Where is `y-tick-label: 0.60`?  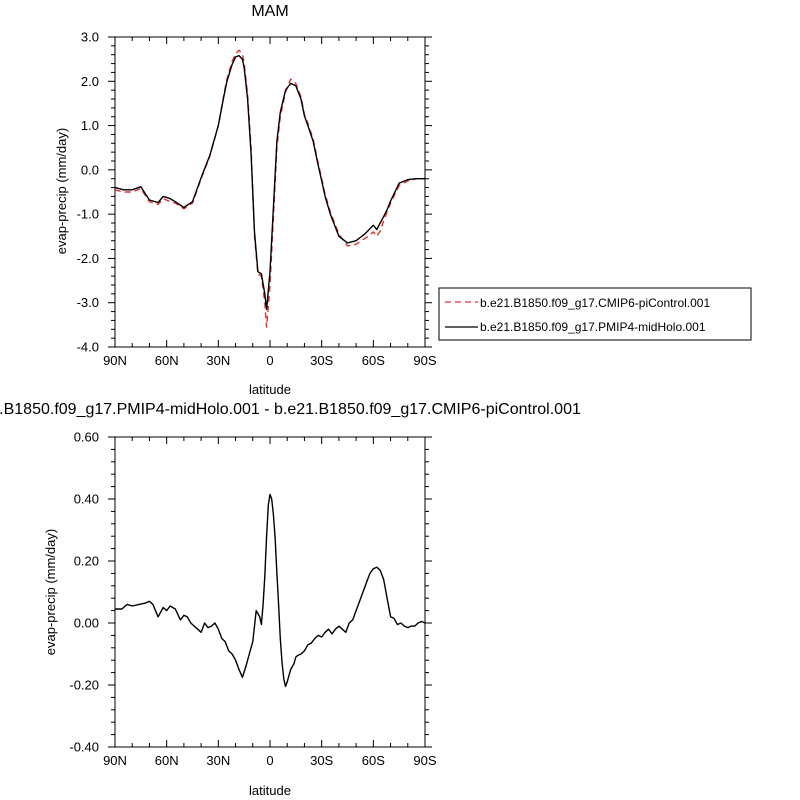 y-tick-label: 0.60 is located at coordinates (86, 437).